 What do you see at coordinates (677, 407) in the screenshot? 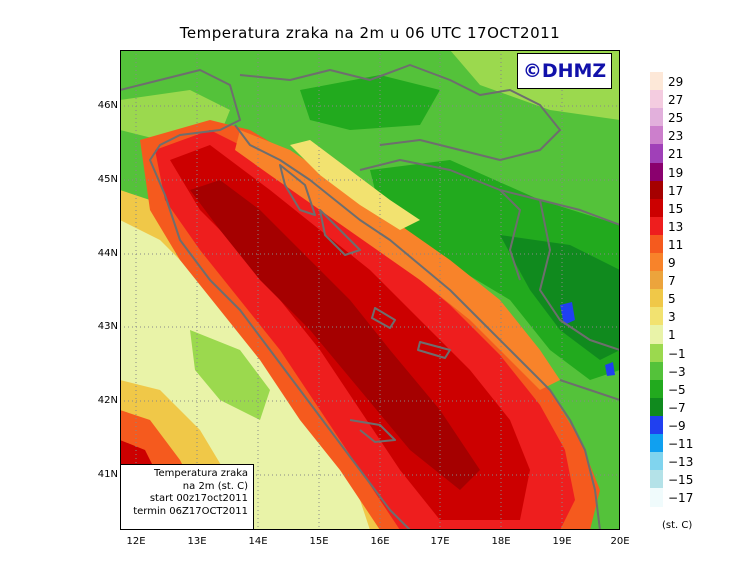
I see `legend-label: −7` at bounding box center [677, 407].